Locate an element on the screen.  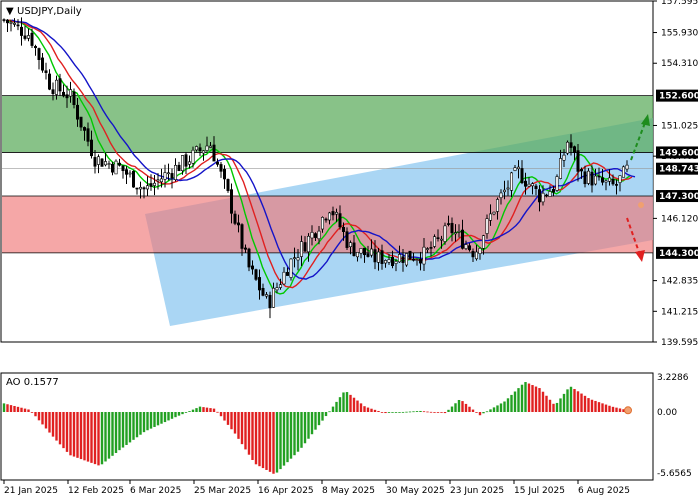
date-tick-label: 15 Jul 2025 is located at coordinates (539, 491).